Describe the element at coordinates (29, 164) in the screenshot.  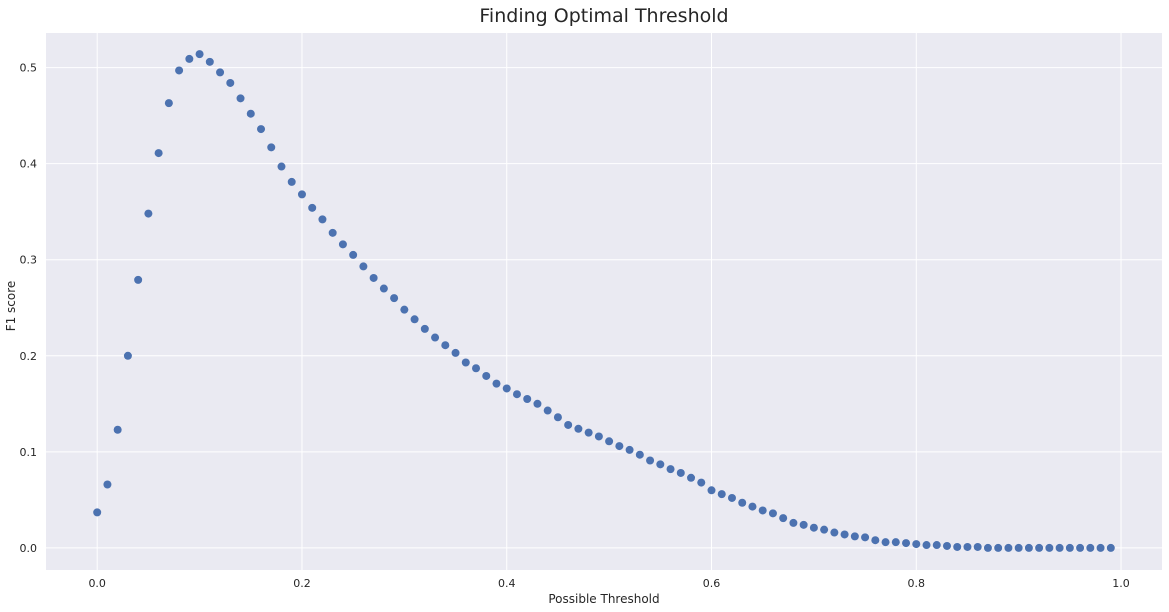
I see `y-tick-label: 0.4` at that location.